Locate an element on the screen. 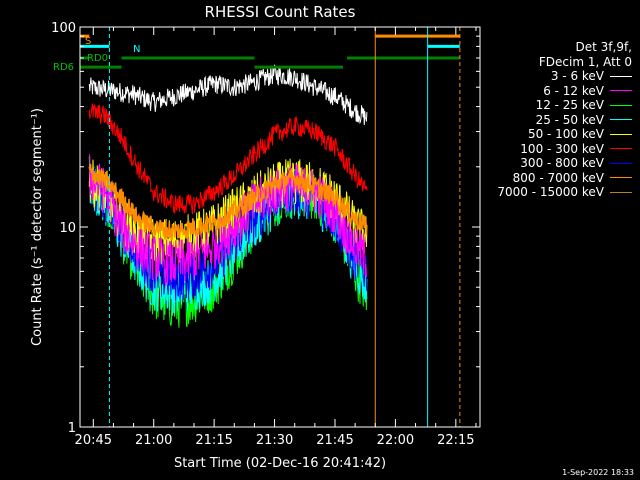 The width and height of the screenshot is (640, 480). y-axis-label: Count Rate (s⁻¹ detector segment⁻¹) is located at coordinates (37, 227).